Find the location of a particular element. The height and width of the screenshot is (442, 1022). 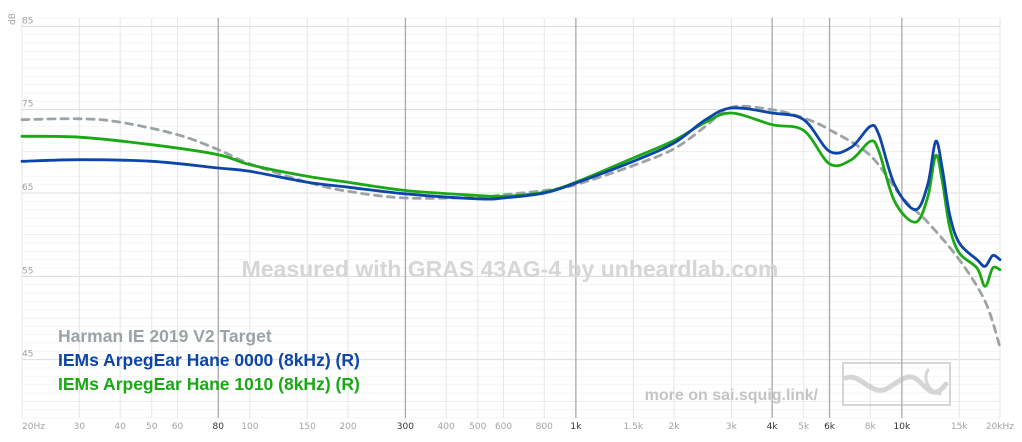

x-tick-label: 500 is located at coordinates (477, 427).